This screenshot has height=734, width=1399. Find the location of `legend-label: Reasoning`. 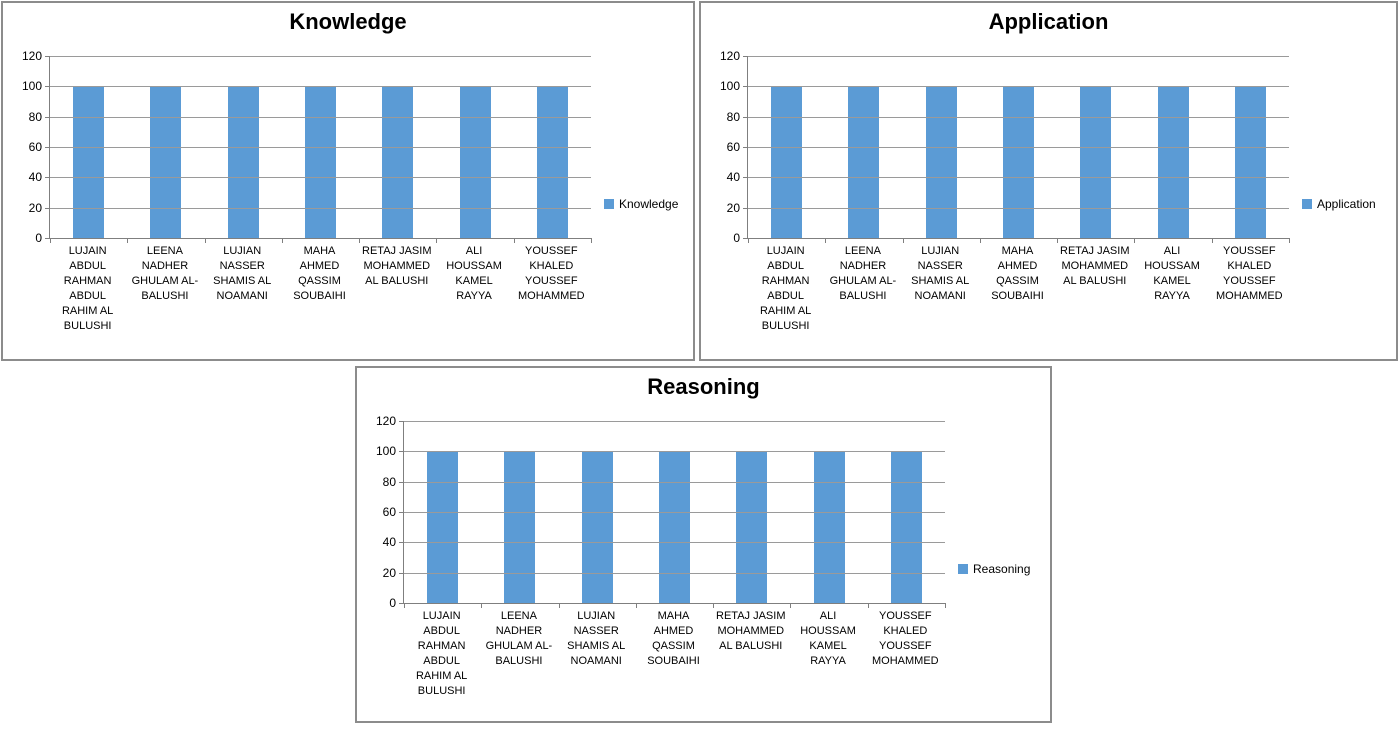

legend-label: Reasoning is located at coordinates (1002, 569).